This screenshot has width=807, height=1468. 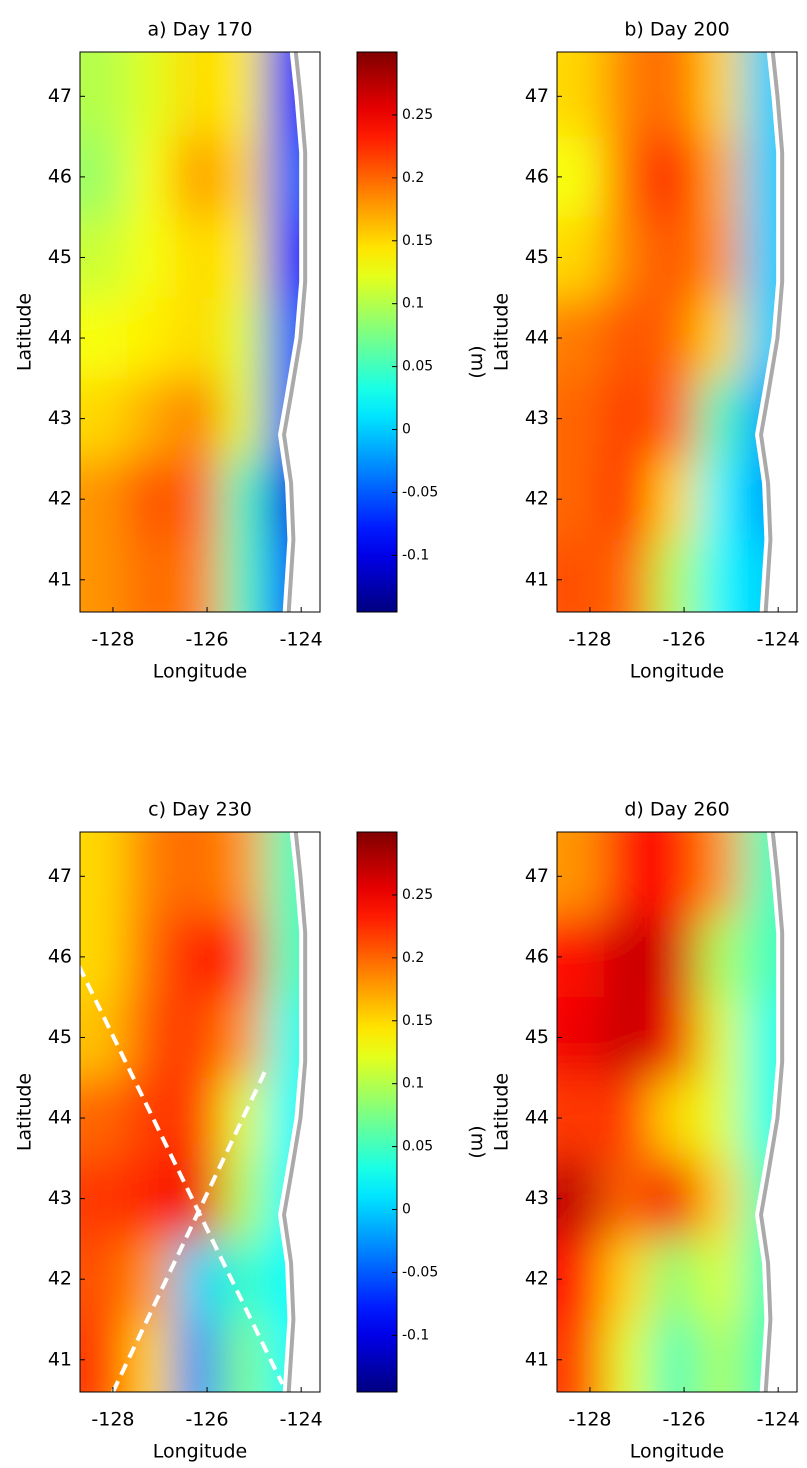 What do you see at coordinates (417, 1021) in the screenshot?
I see `colorbar-tick-label: 0.15` at bounding box center [417, 1021].